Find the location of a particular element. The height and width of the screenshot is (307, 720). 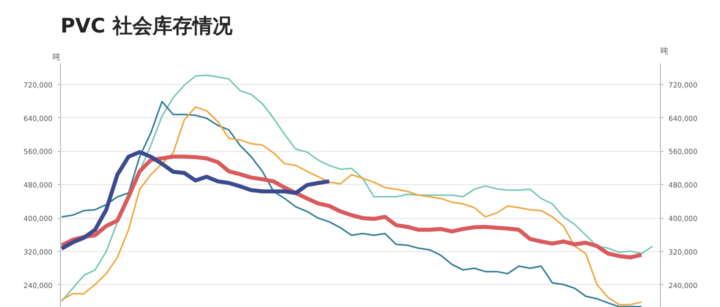

line-series is located at coordinates (196, 200).